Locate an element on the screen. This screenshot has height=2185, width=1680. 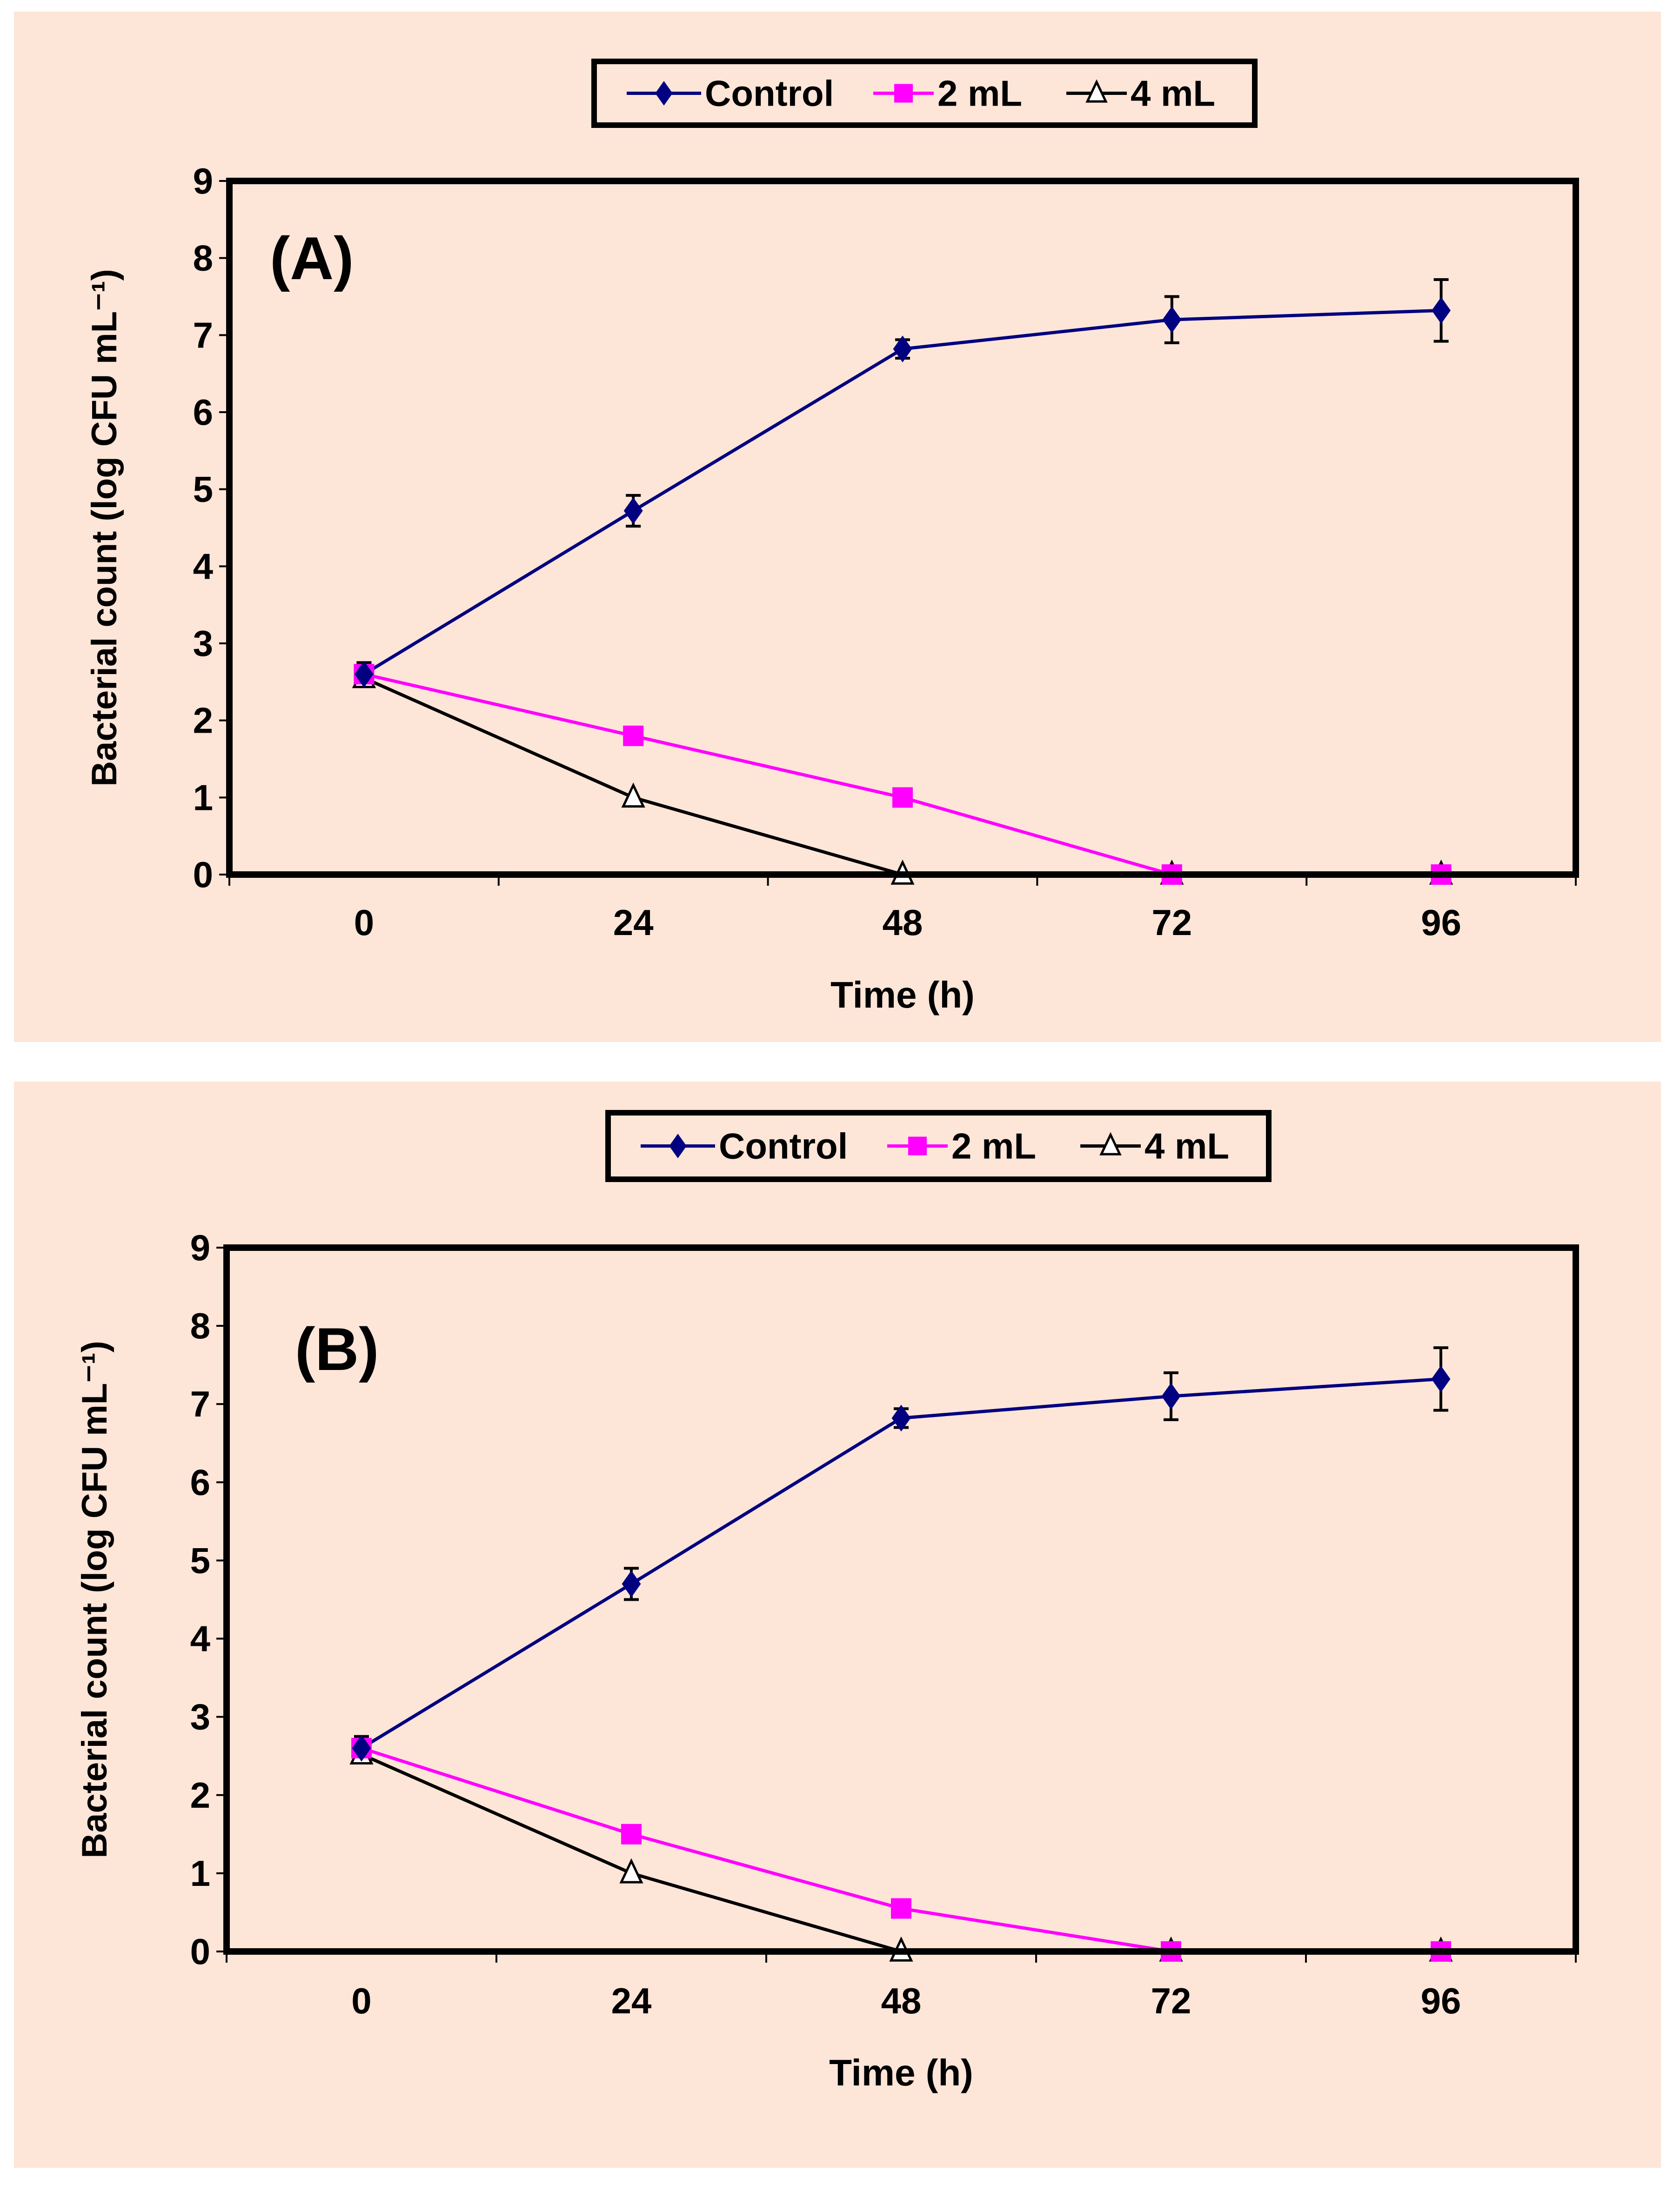
panel-label: (B) is located at coordinates (337, 1349).